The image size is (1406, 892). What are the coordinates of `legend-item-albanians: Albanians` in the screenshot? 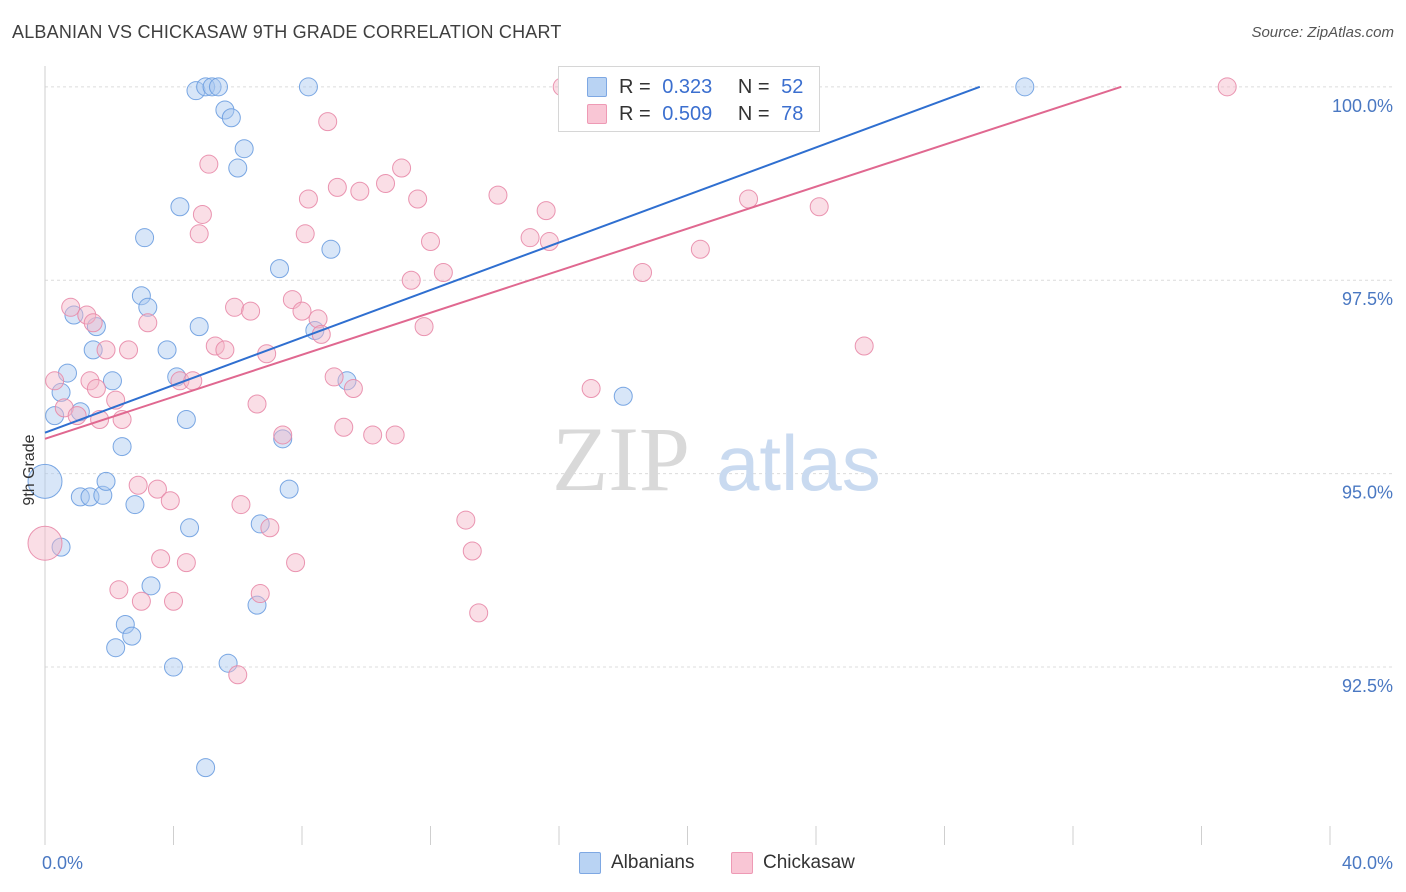 It's located at (636, 863).